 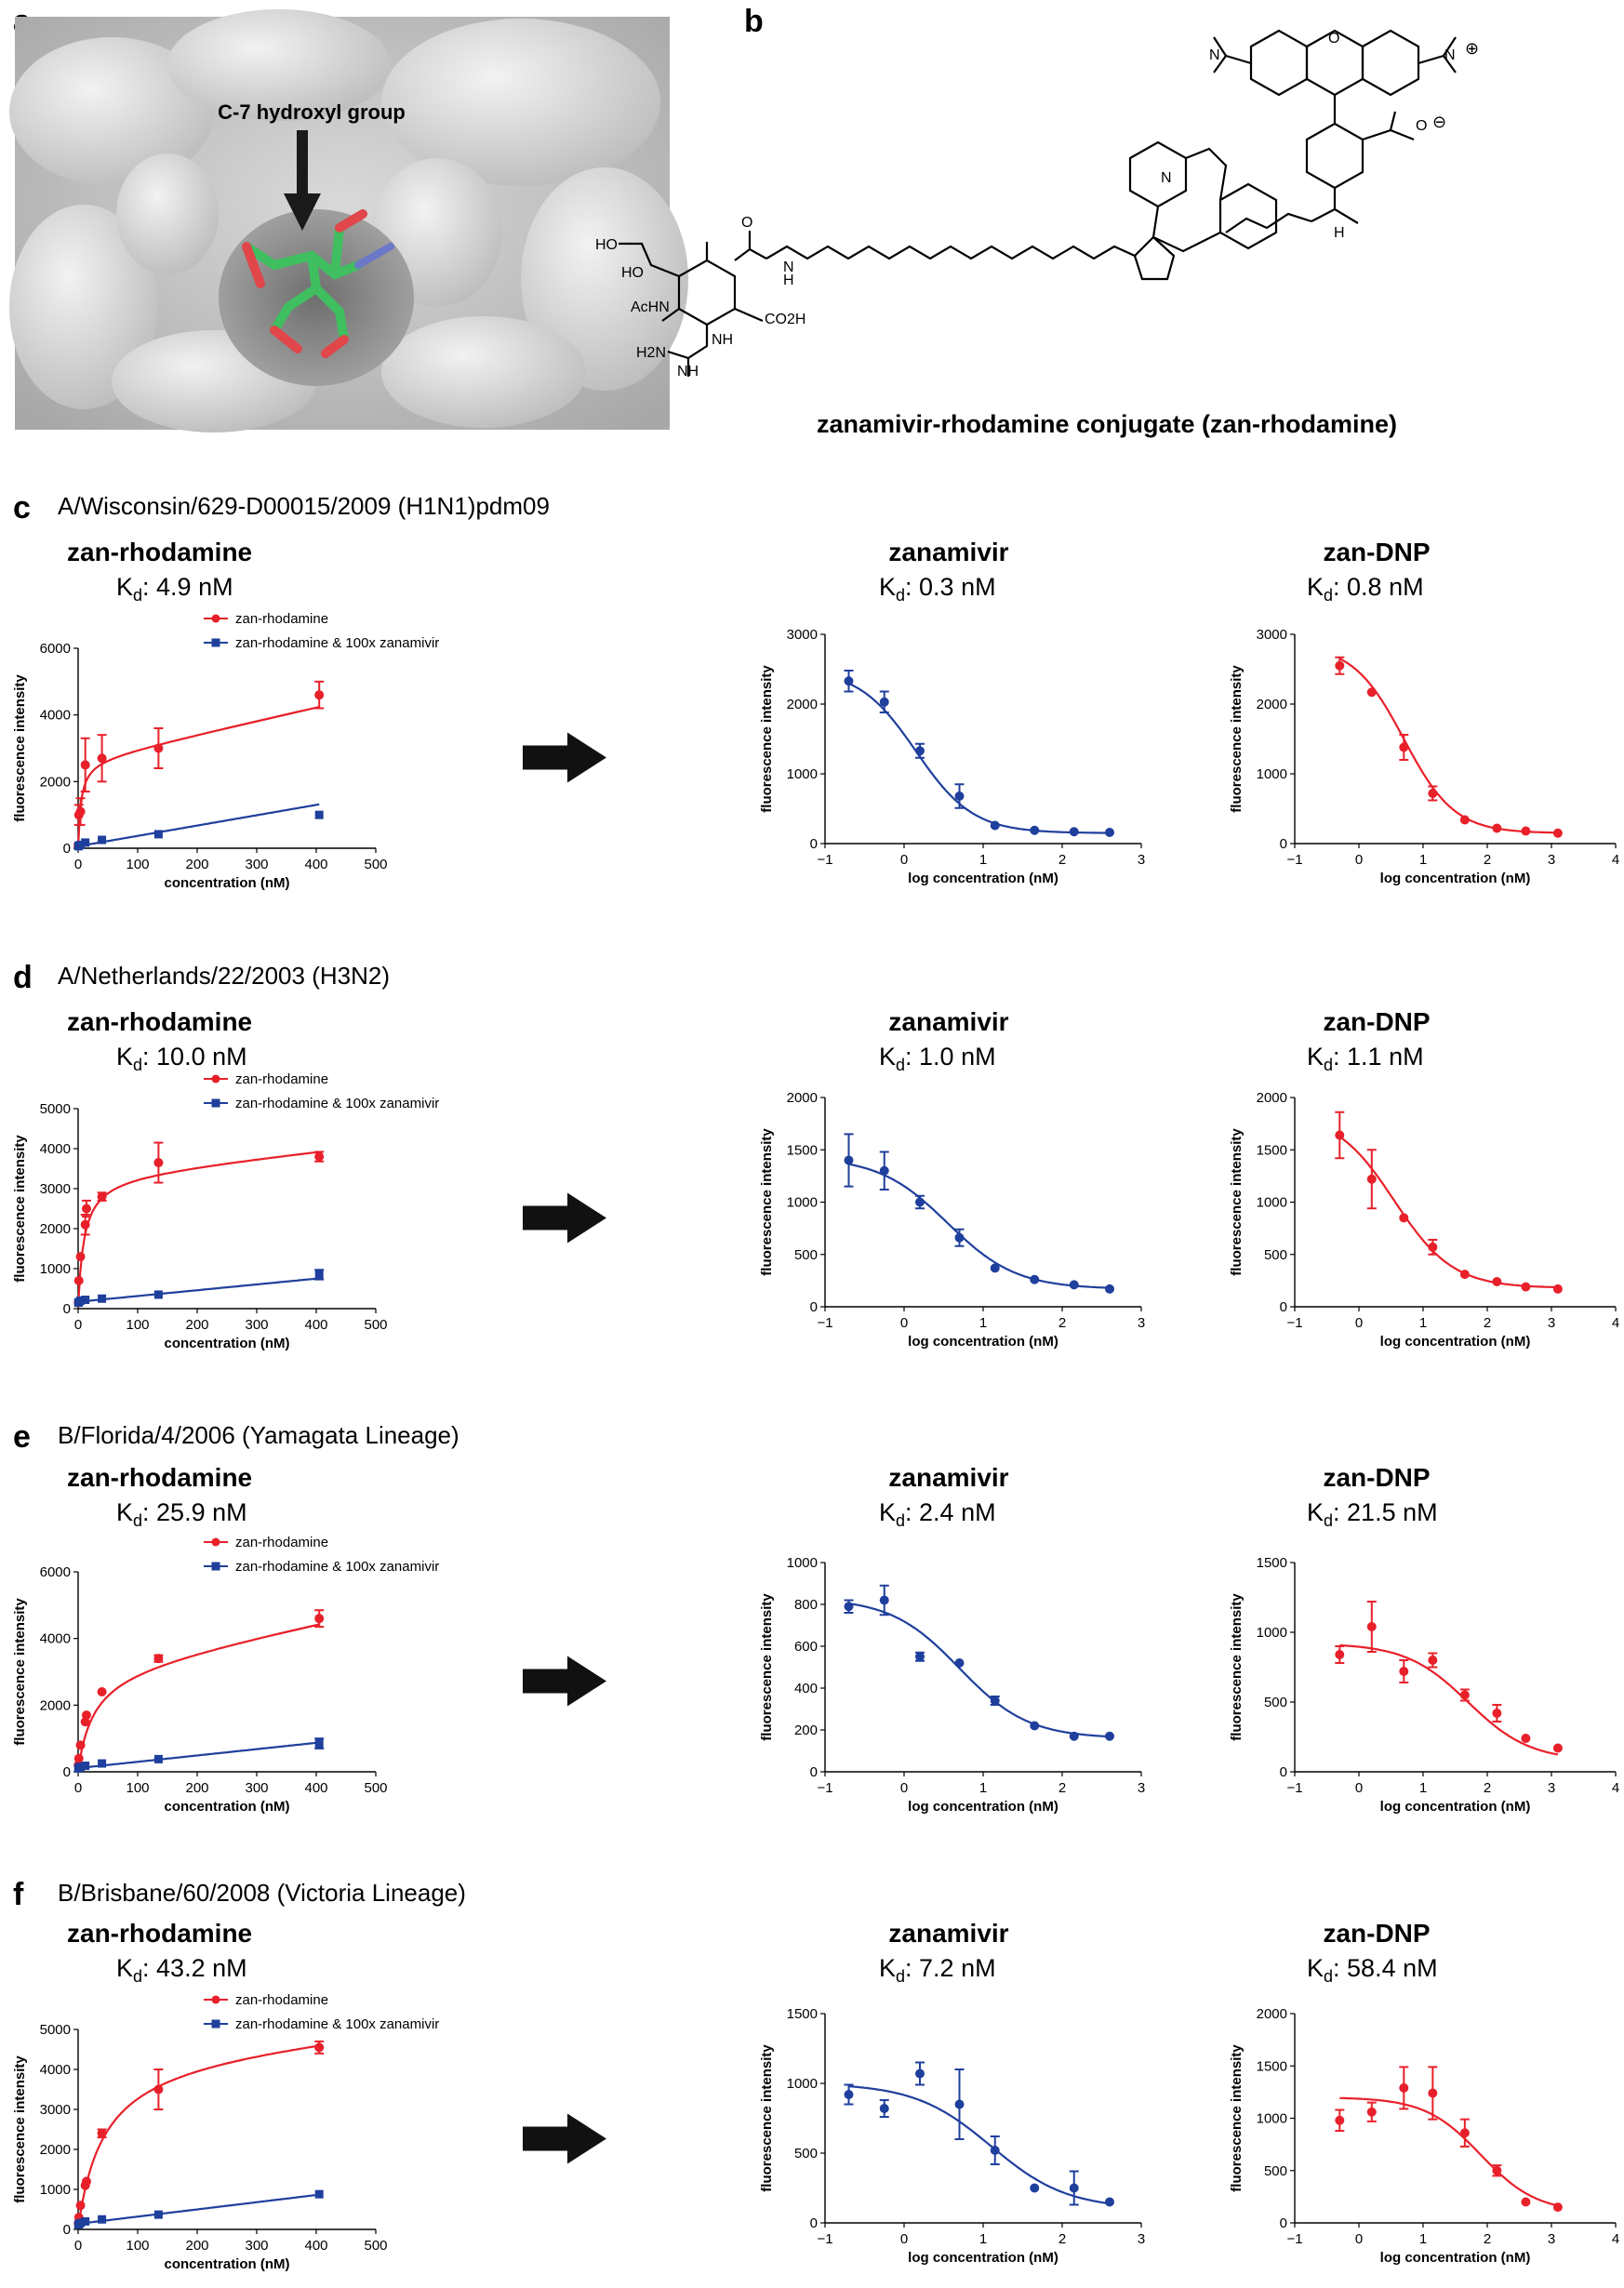 I want to click on chemical-structure, so click(x=1038, y=203).